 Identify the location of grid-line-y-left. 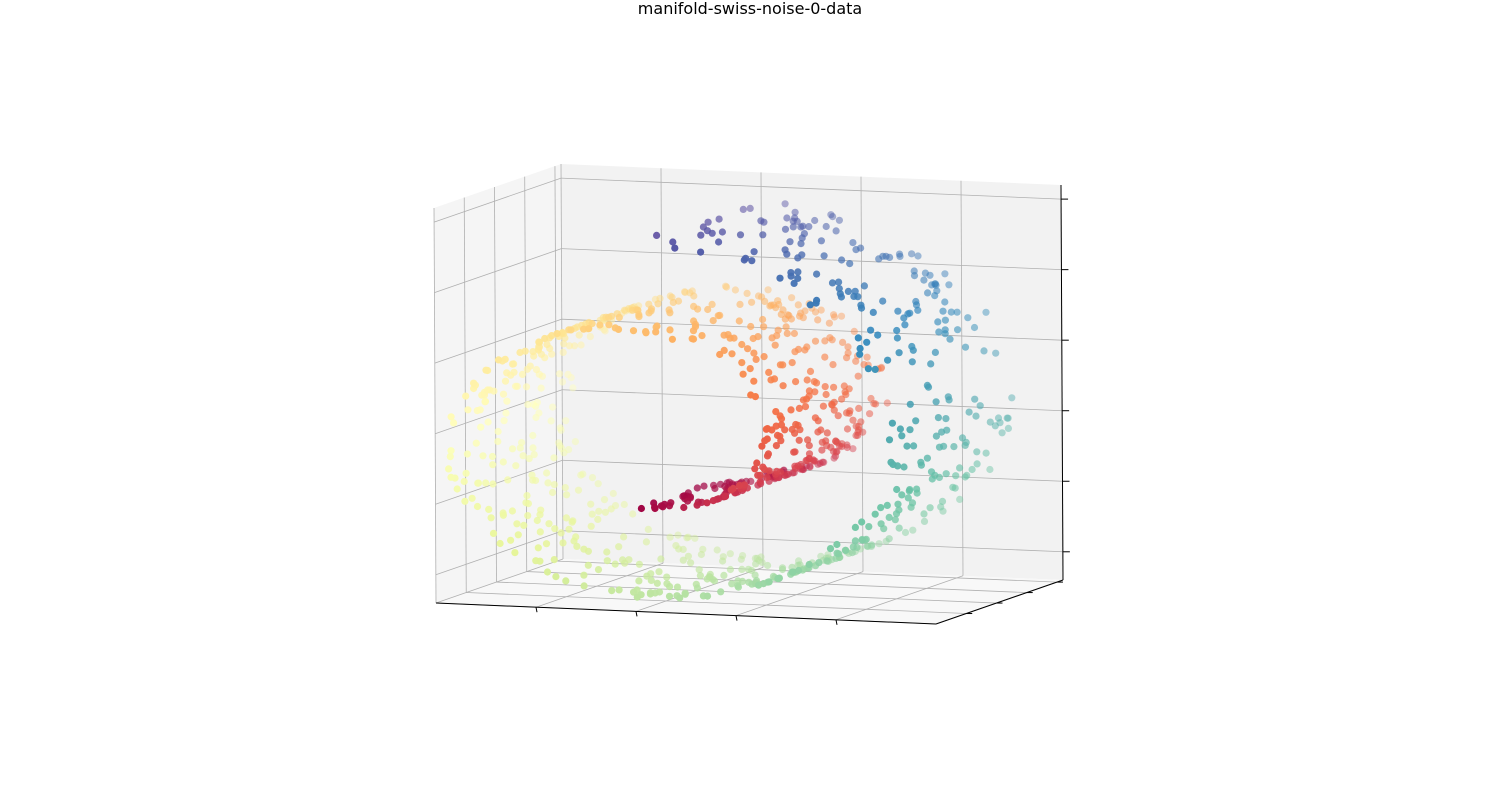
(435, 405).